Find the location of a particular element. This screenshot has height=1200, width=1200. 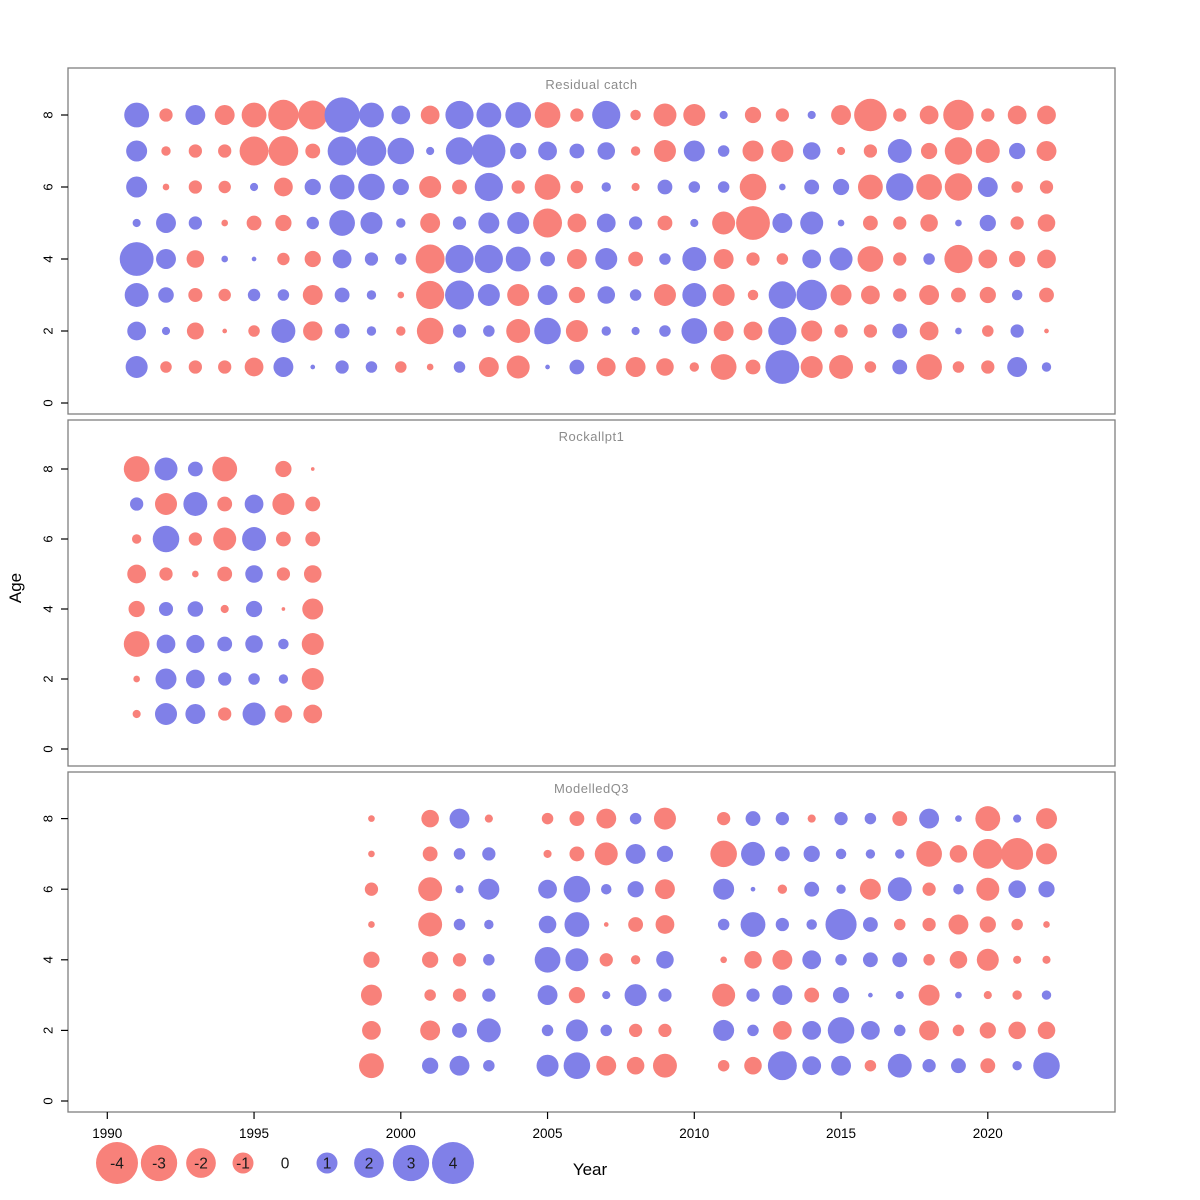

x-tick-label: 2010 is located at coordinates (694, 1133).